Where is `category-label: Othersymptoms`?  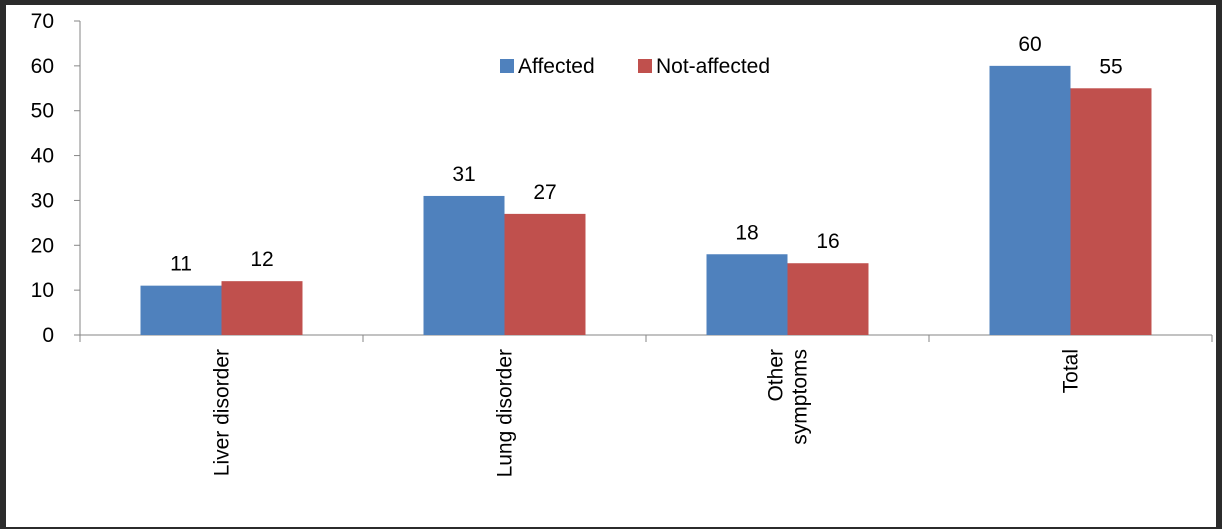 category-label: Othersymptoms is located at coordinates (788, 397).